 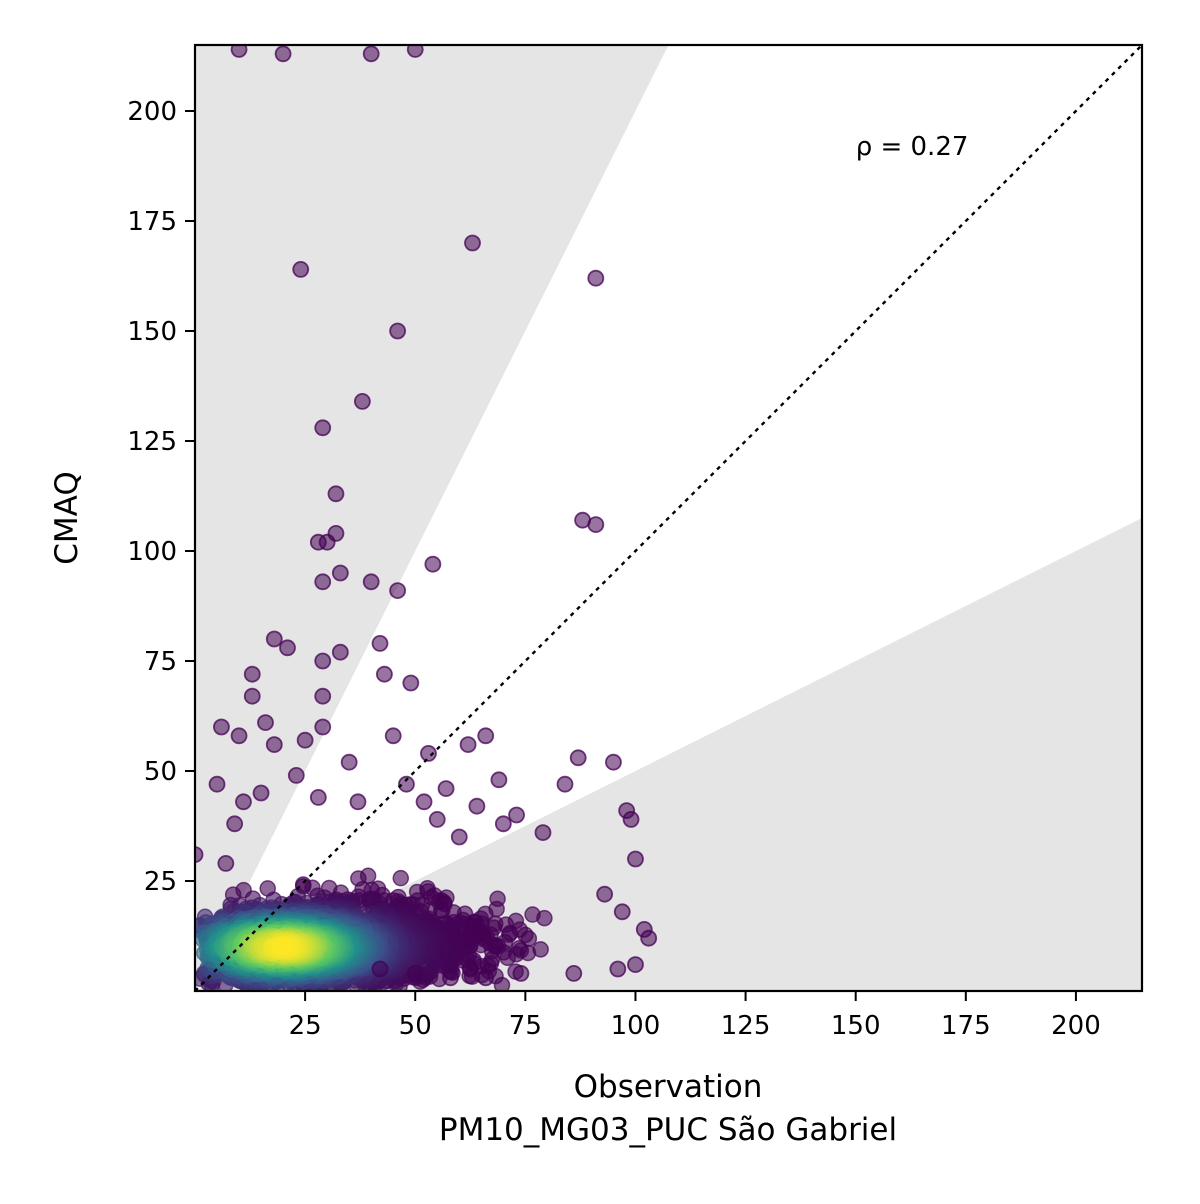 What do you see at coordinates (152, 112) in the screenshot?
I see `y-tick-label: 200` at bounding box center [152, 112].